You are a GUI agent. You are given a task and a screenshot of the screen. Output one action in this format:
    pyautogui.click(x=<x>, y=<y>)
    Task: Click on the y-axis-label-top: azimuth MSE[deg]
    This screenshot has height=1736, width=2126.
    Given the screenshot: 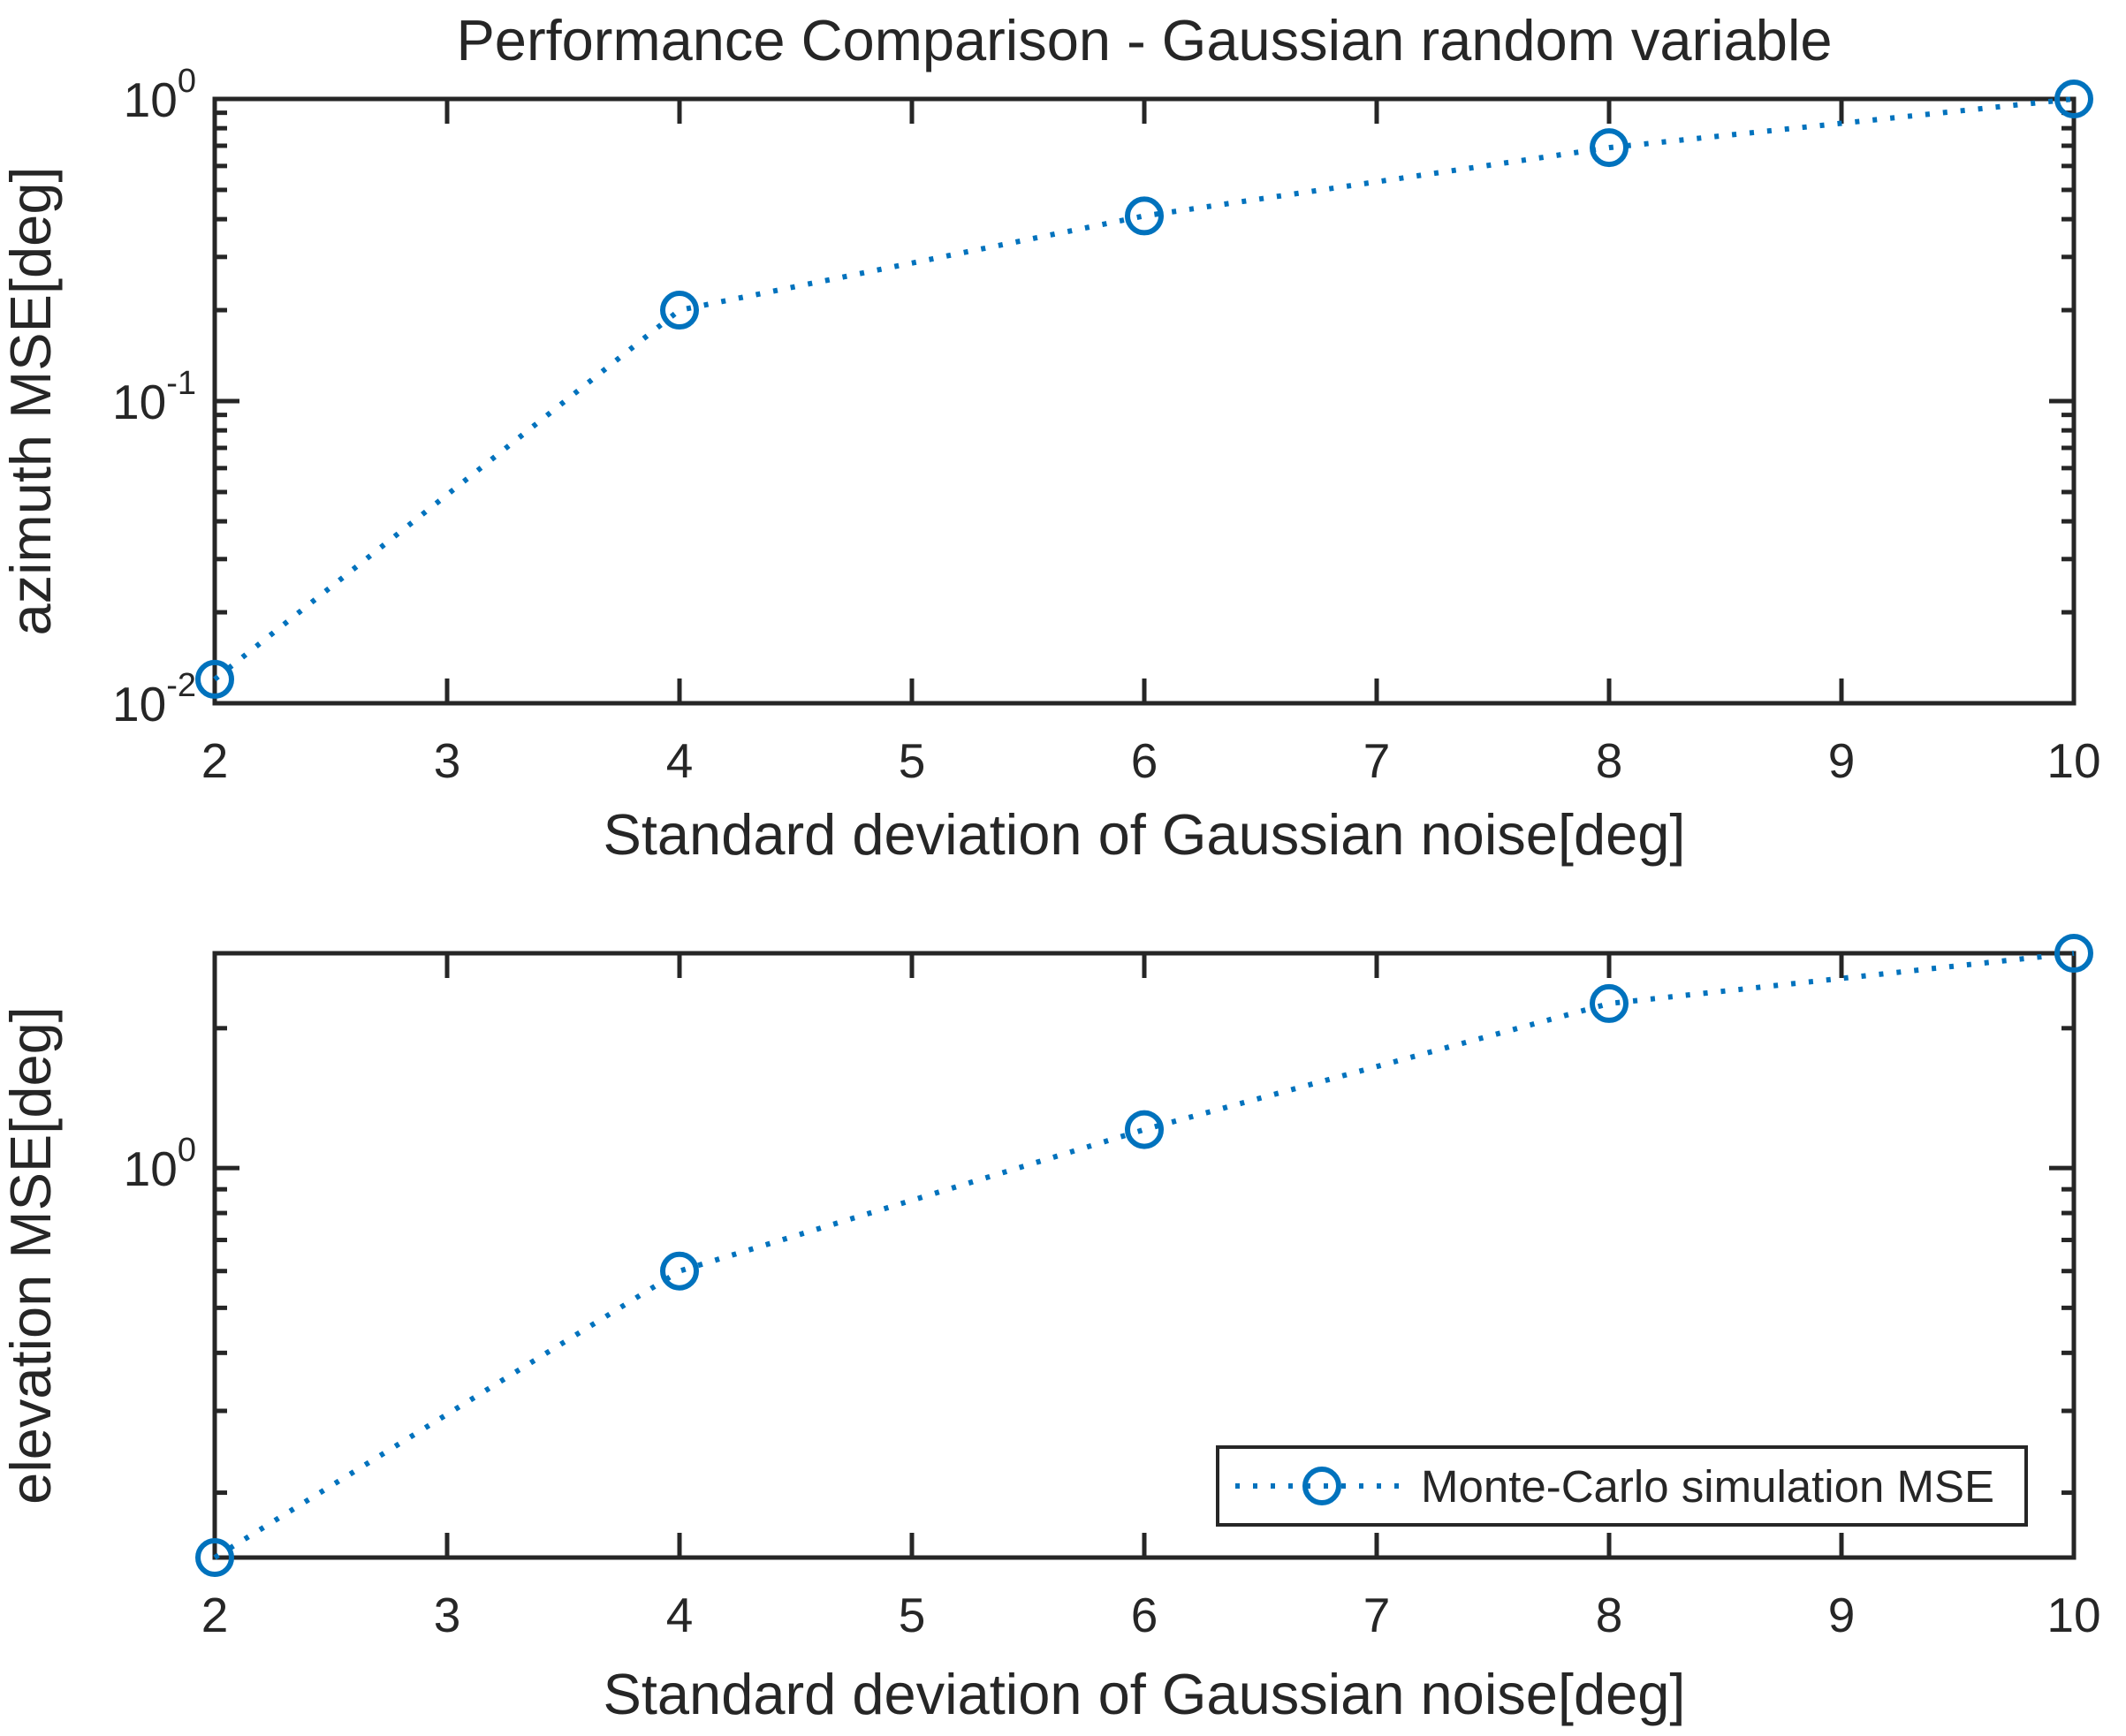 What is the action you would take?
    pyautogui.click(x=31, y=400)
    